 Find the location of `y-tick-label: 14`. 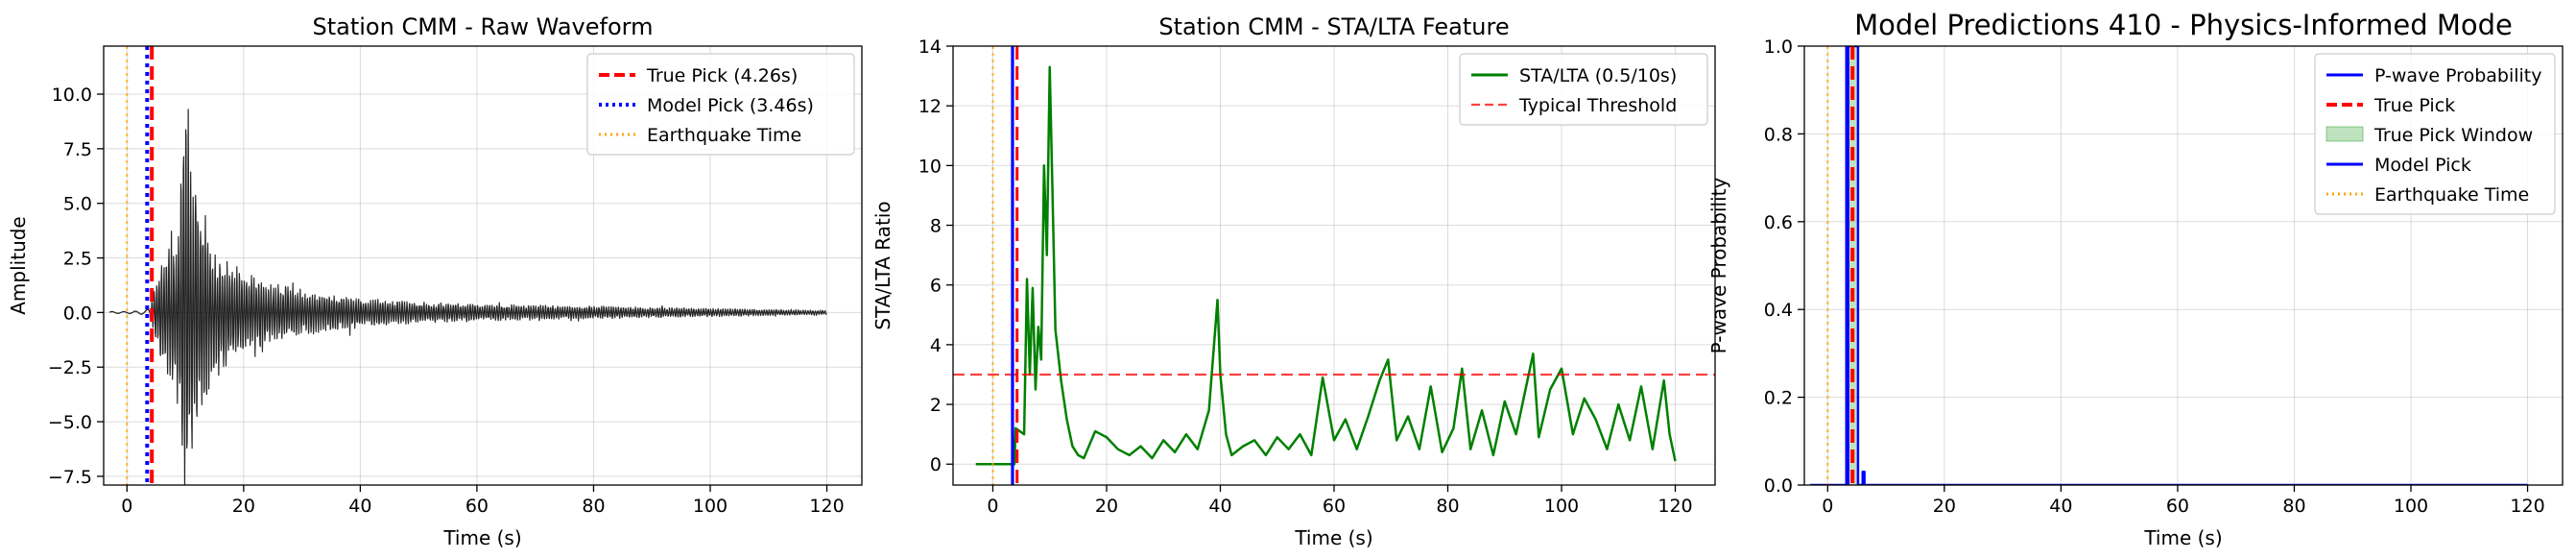

y-tick-label: 14 is located at coordinates (930, 47).